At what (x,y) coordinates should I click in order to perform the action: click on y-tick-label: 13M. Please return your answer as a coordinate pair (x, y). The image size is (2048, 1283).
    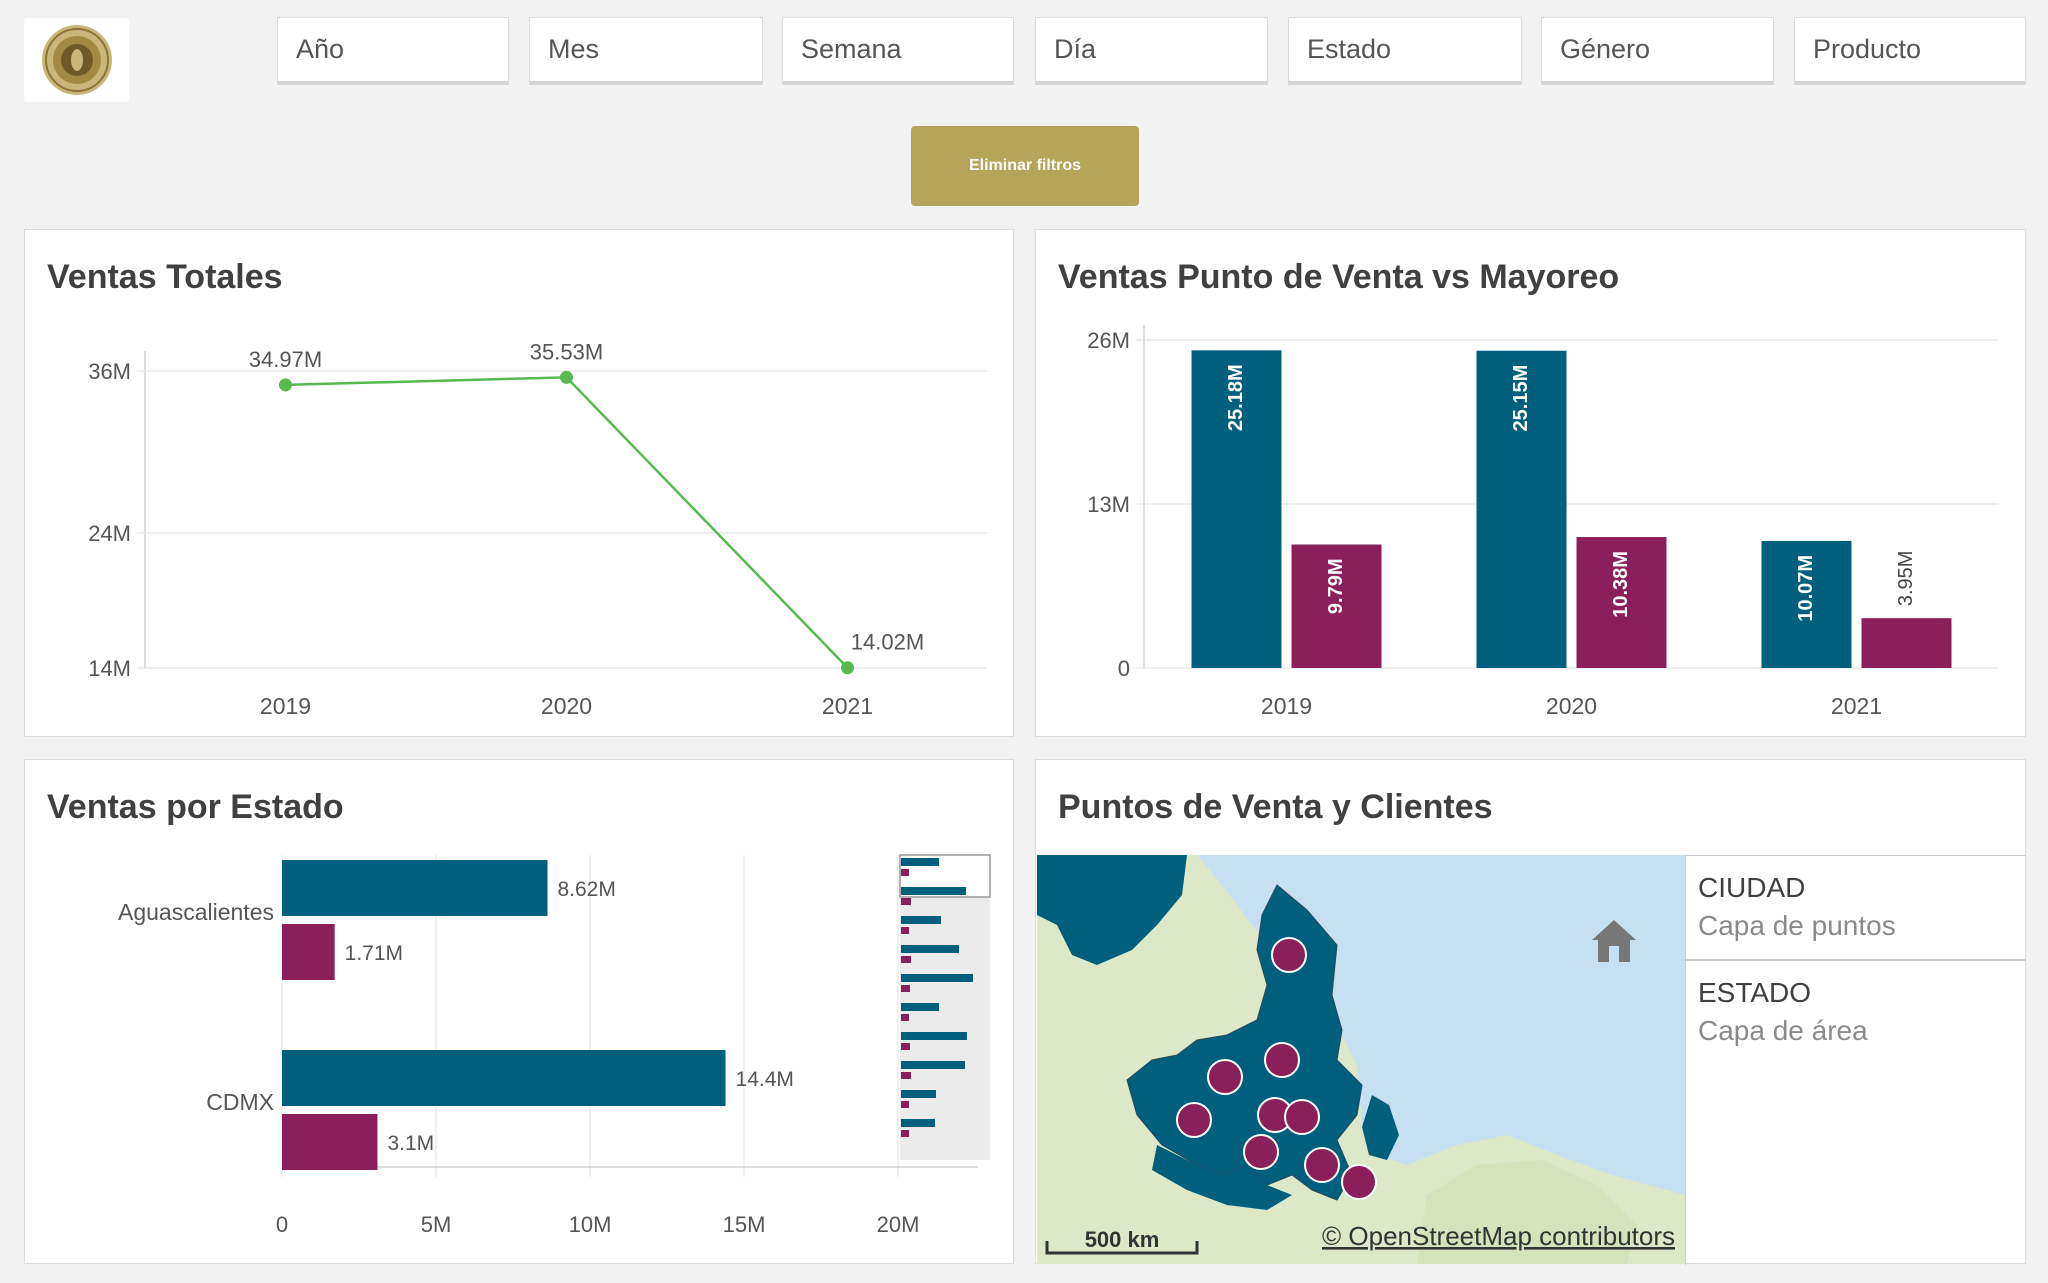
    Looking at the image, I should click on (1108, 504).